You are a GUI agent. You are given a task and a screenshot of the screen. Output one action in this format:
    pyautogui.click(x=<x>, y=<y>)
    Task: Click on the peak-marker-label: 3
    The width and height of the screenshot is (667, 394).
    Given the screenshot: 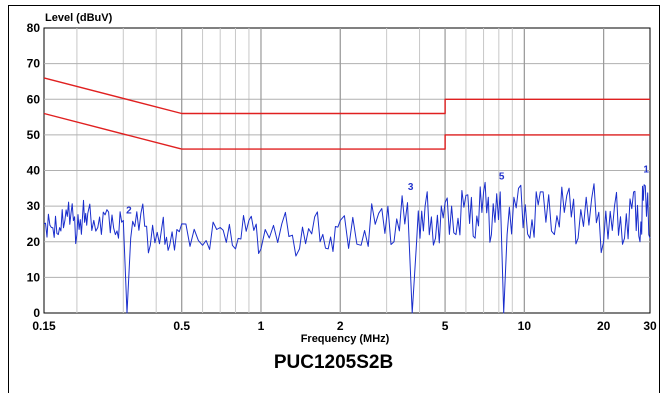 What is the action you would take?
    pyautogui.click(x=411, y=187)
    